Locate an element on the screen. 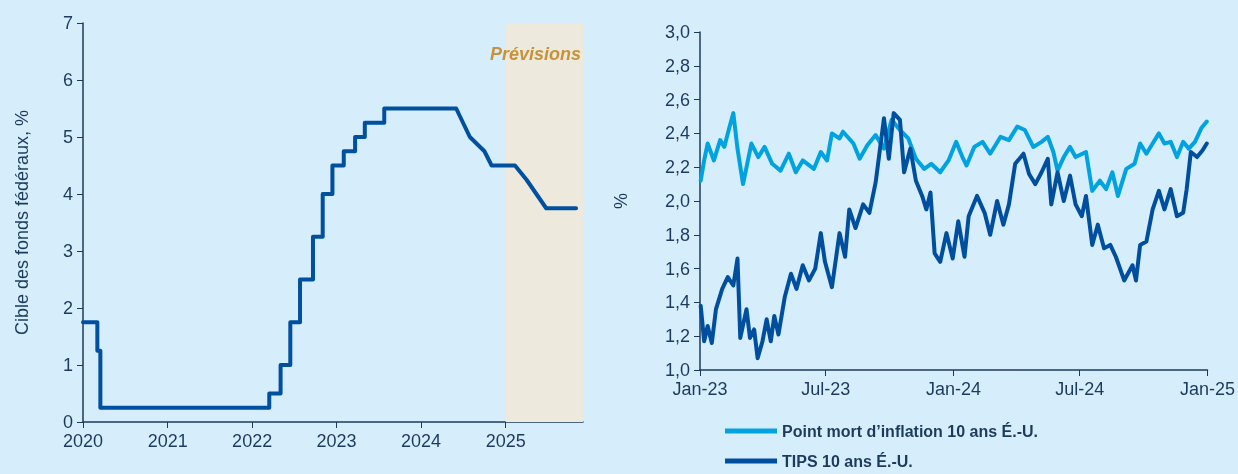  x-tick-label: Jul-23 is located at coordinates (826, 389).